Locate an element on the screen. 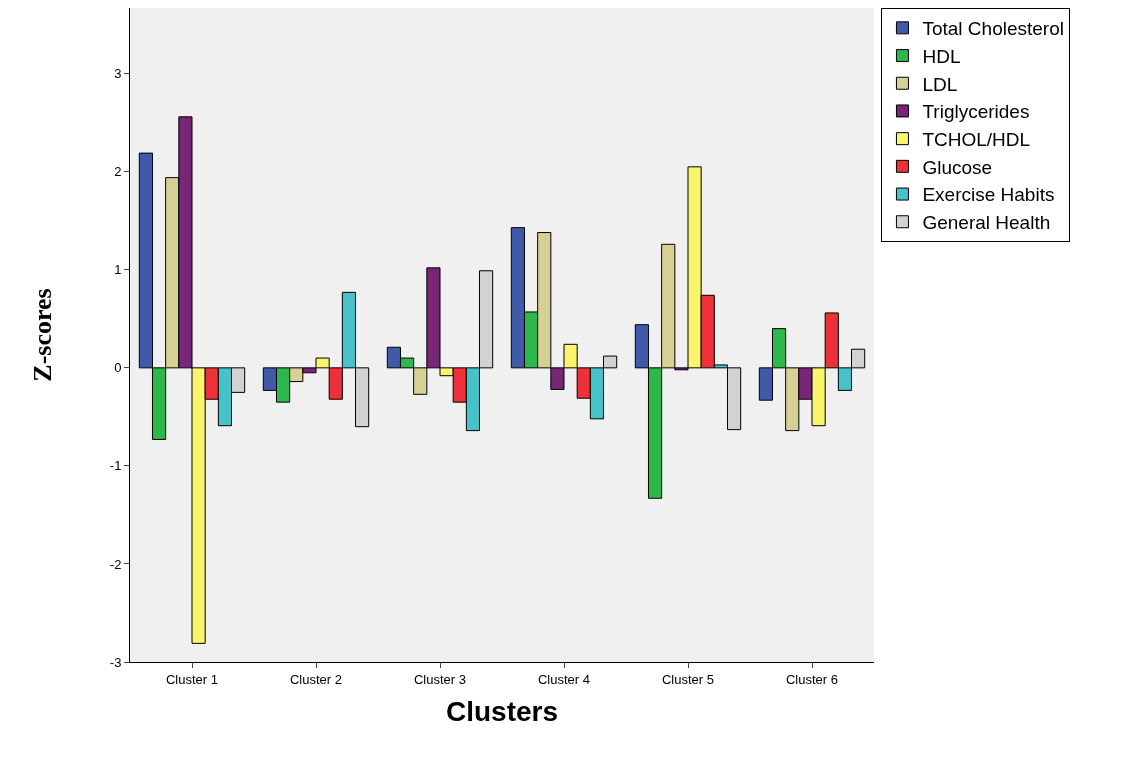 The height and width of the screenshot is (767, 1144). legend-label: Exercise Habits is located at coordinates (988, 195).